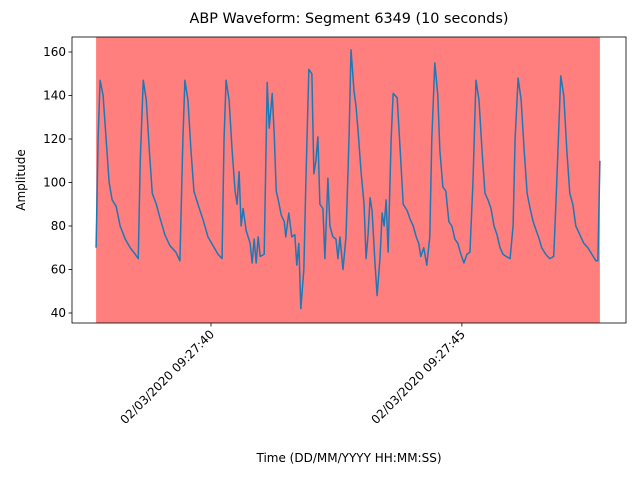 The width and height of the screenshot is (640, 480). Describe the element at coordinates (21, 180) in the screenshot. I see `y-axis-label: Amplitude` at that location.